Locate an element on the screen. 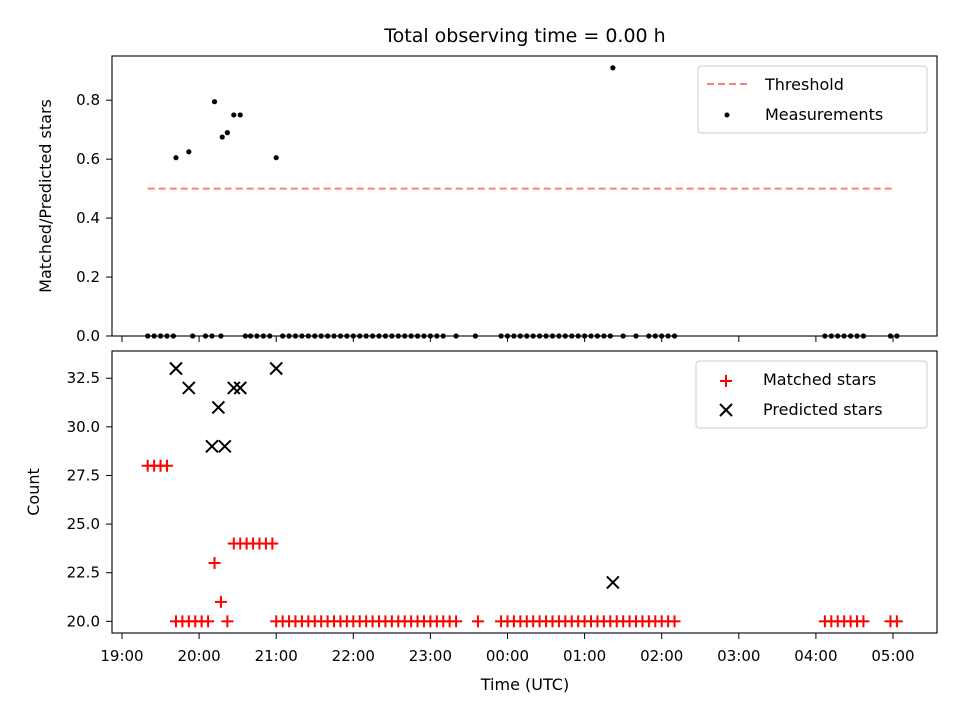 The width and height of the screenshot is (960, 724). top-legend-box is located at coordinates (812, 99).